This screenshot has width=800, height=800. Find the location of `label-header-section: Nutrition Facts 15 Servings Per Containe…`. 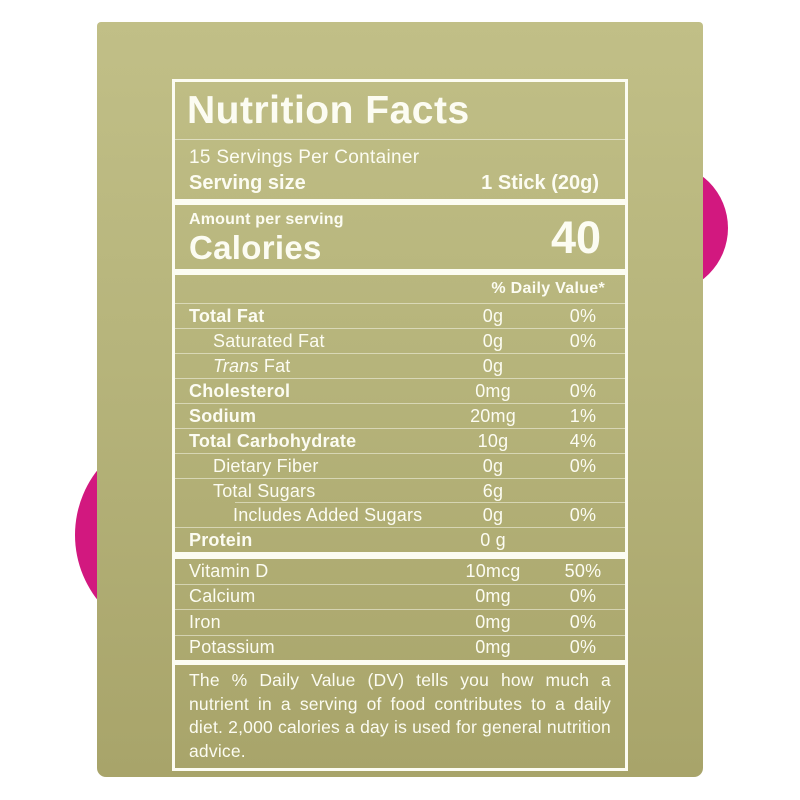

label-header-section: Nutrition Facts 15 Servings Per Containe… is located at coordinates (400, 140).